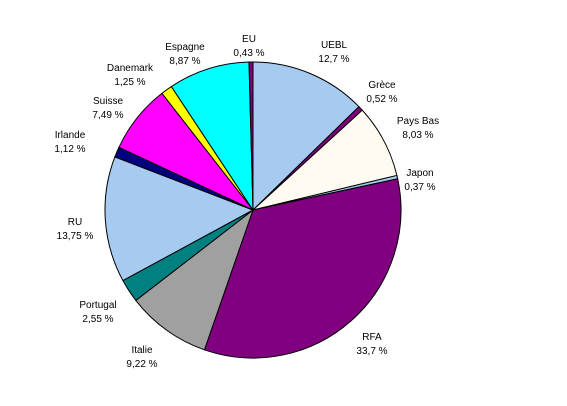 Image resolution: width=567 pixels, height=406 pixels. What do you see at coordinates (248, 53) in the screenshot?
I see `slice-value-eu: 0,43 %` at bounding box center [248, 53].